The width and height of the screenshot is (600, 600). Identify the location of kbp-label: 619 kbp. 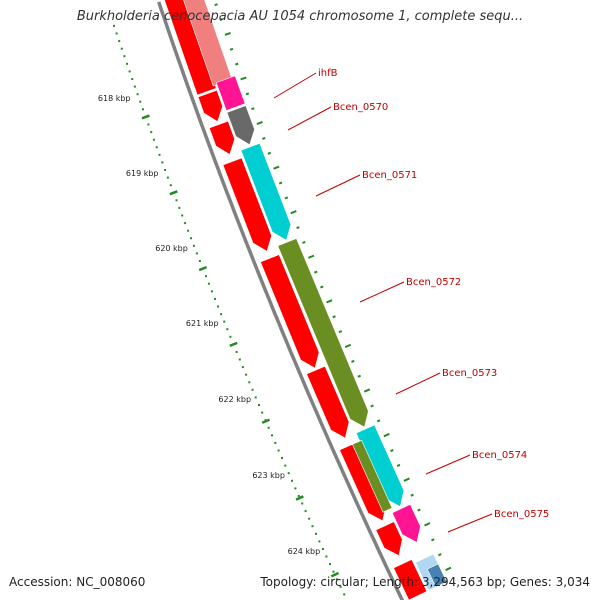
(142, 173).